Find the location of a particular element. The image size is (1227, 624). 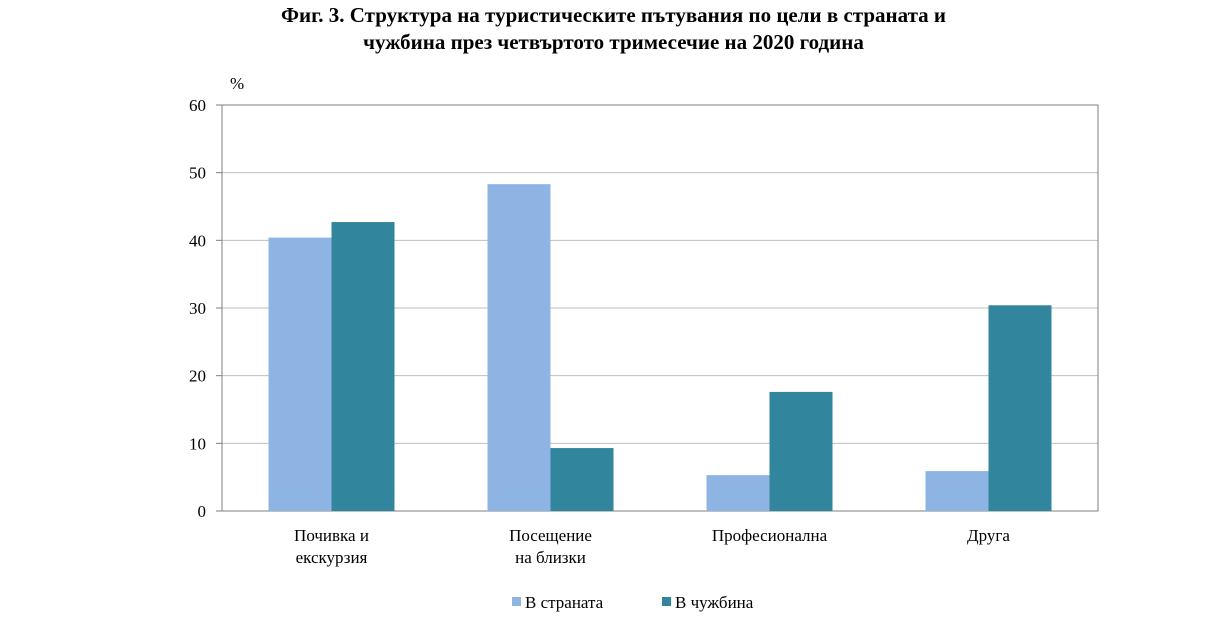

x-category-label-line: екскурзия is located at coordinates (332, 557).